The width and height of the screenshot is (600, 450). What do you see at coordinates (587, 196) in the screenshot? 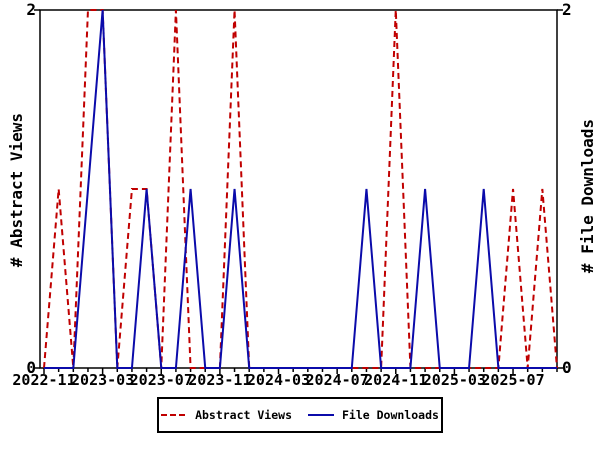
I see `right-axis-title: # File Downloads` at bounding box center [587, 196].